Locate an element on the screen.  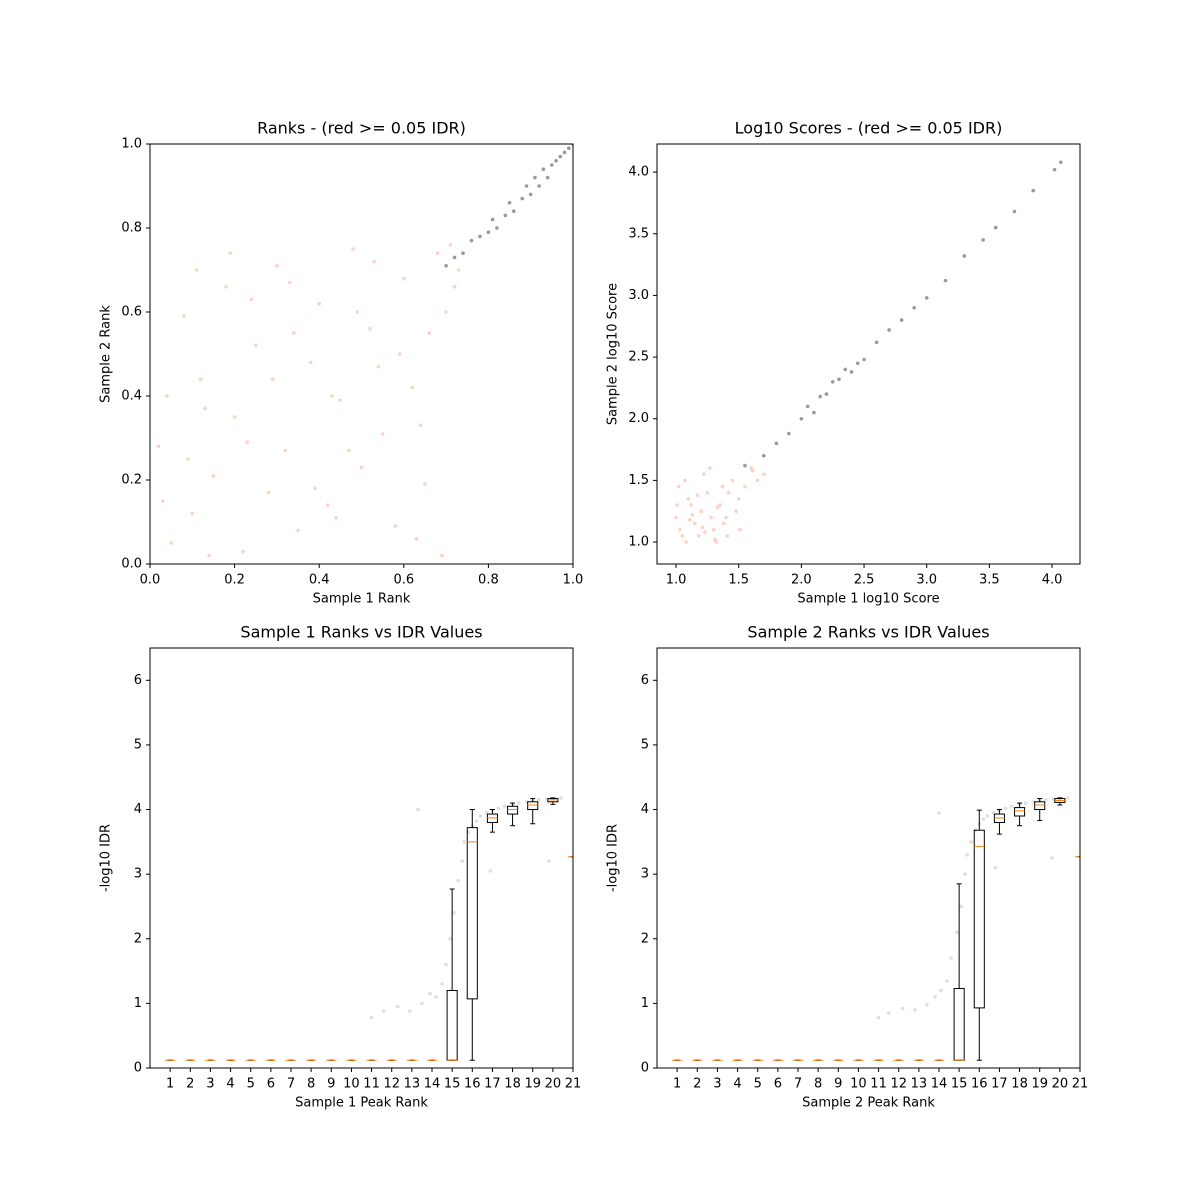
x-tick-label: 2 is located at coordinates (190, 1084).